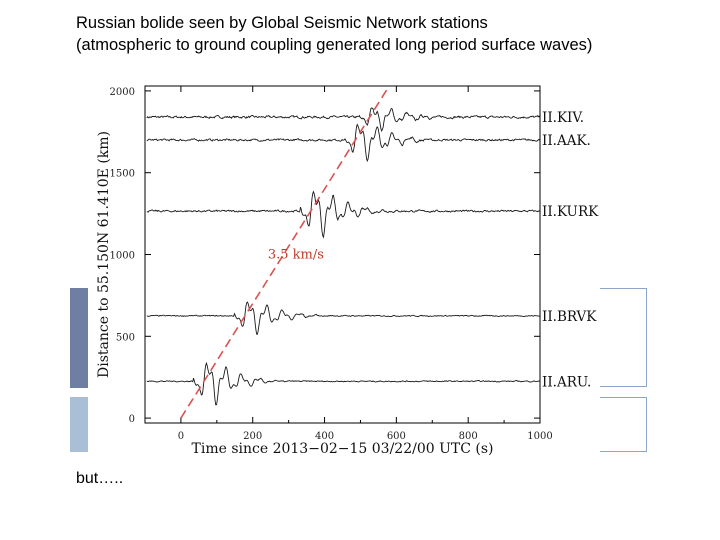  What do you see at coordinates (100, 478) in the screenshot?
I see `footer-note: but…..` at bounding box center [100, 478].